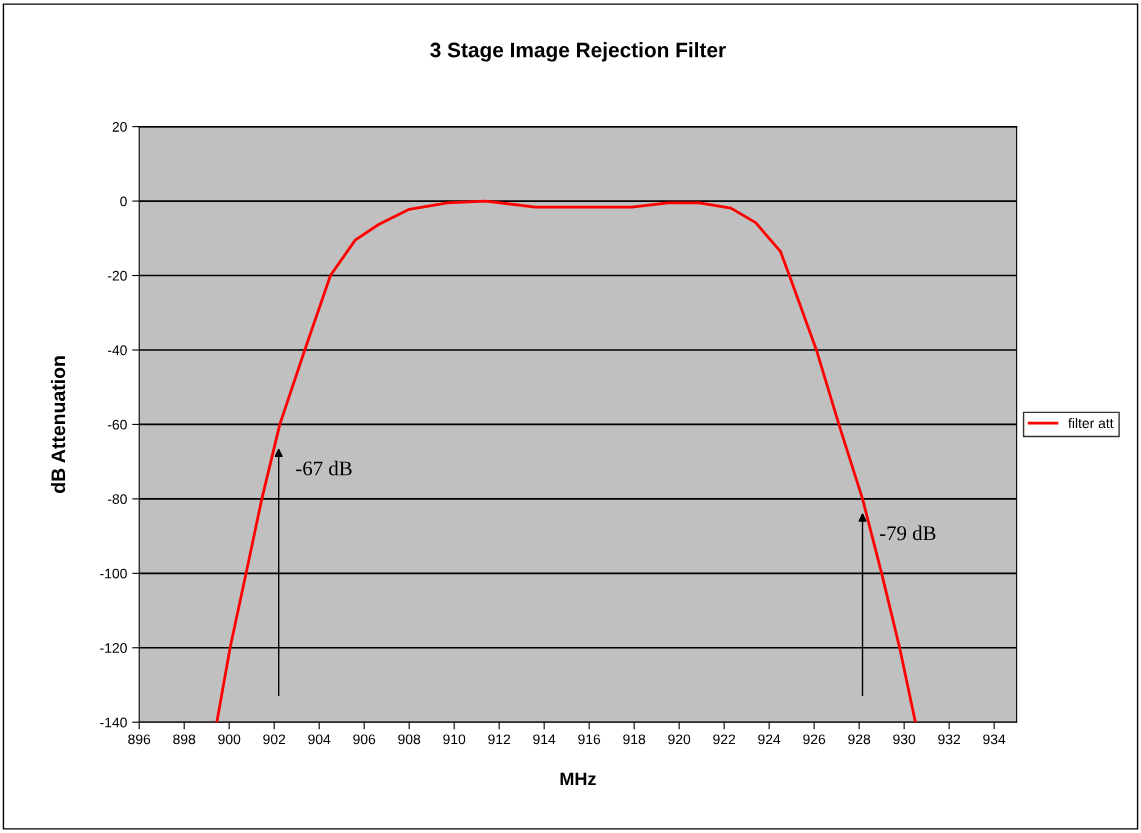 This screenshot has width=1141, height=833. What do you see at coordinates (184, 739) in the screenshot?
I see `x-tick-label: 898` at bounding box center [184, 739].